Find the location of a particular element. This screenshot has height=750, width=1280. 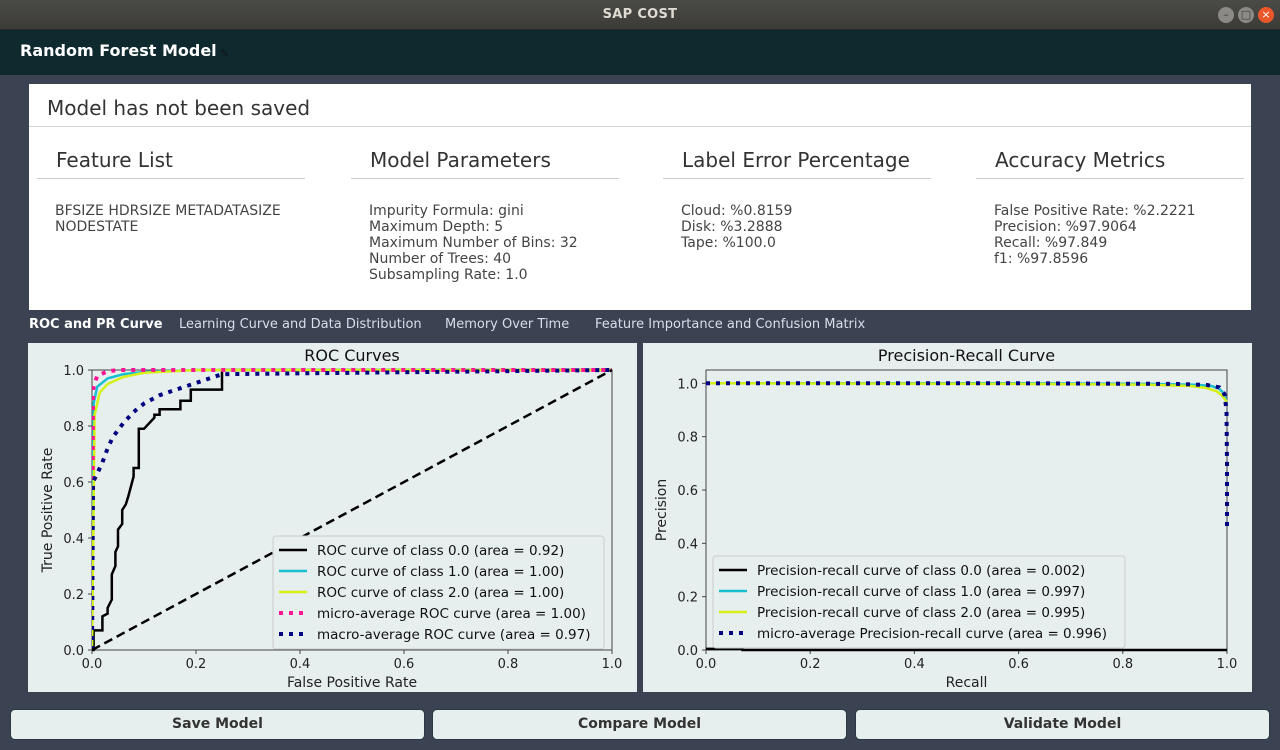

parameter-line: Maximum Number of Bins: 32 is located at coordinates (473, 243).